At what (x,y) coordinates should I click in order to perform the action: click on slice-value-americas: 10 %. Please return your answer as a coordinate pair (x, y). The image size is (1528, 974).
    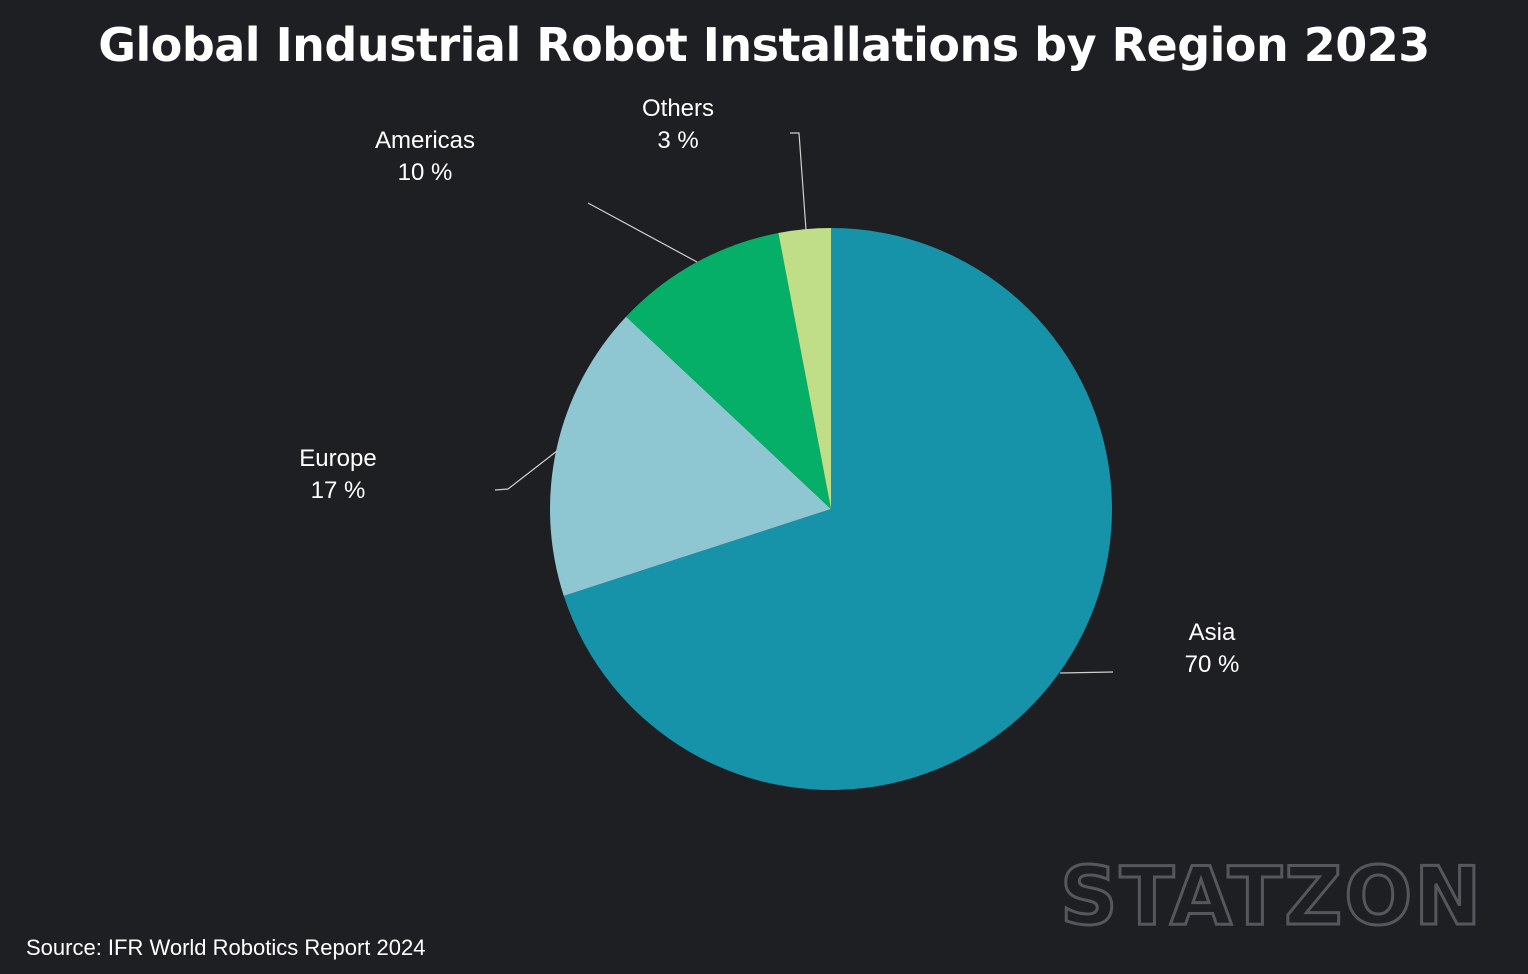
    Looking at the image, I should click on (425, 172).